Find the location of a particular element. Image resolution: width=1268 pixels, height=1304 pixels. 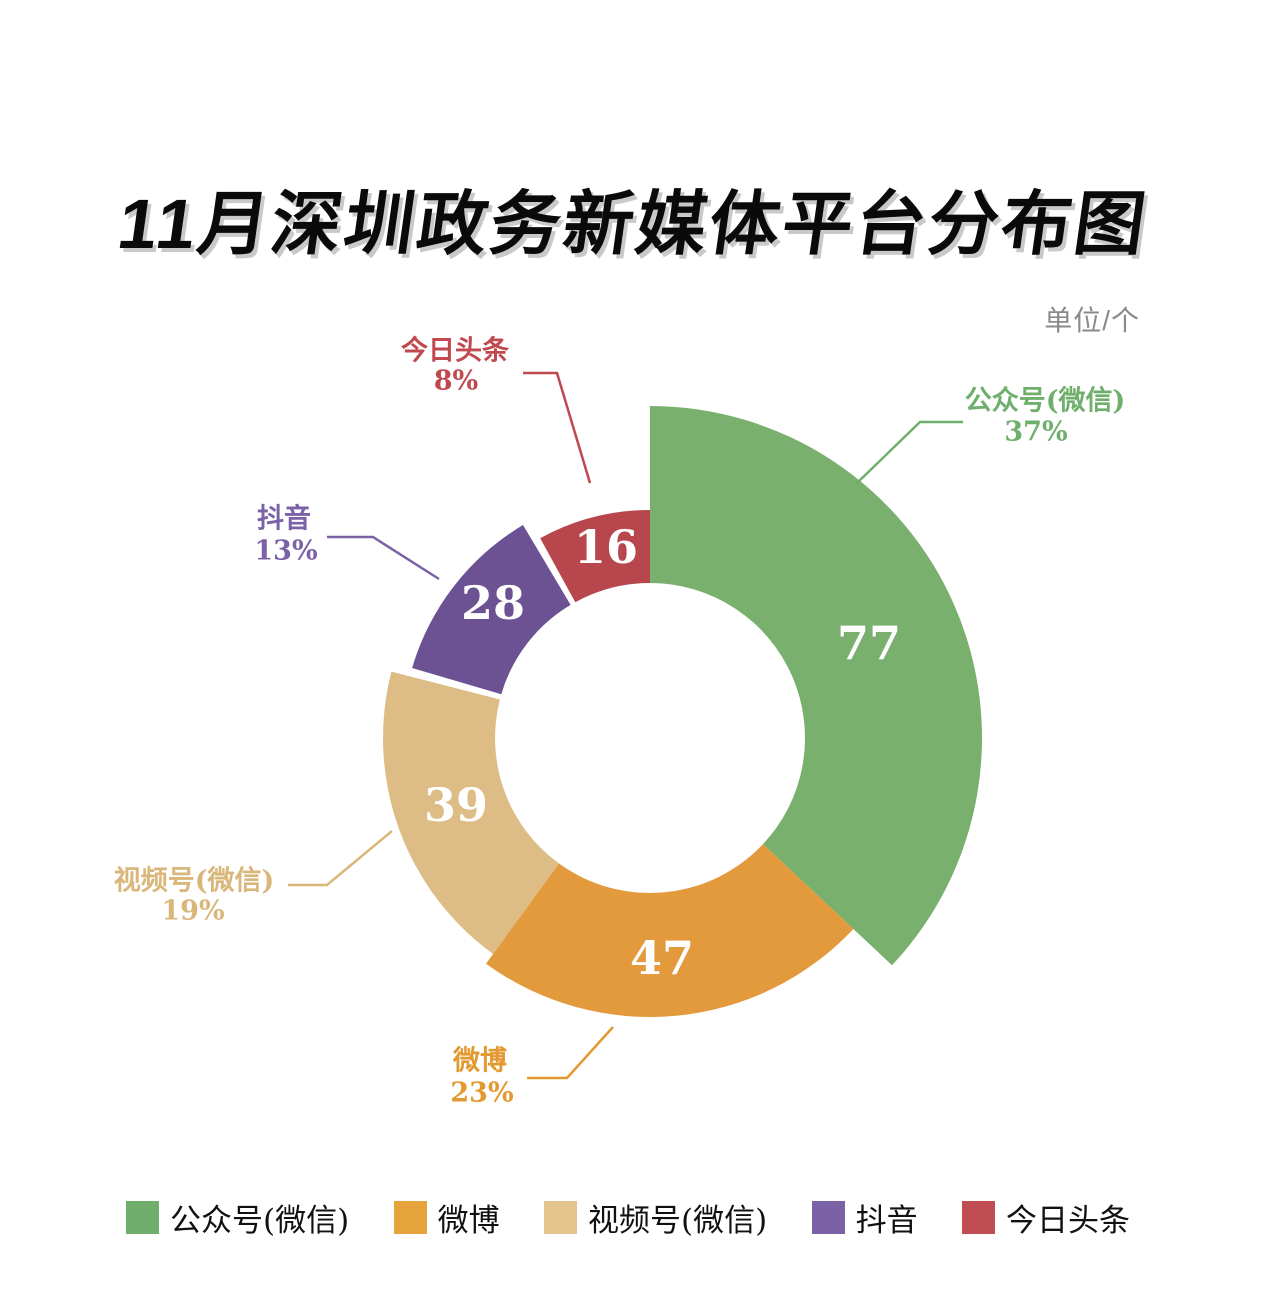

slice-value-3: 28 is located at coordinates (493, 603).